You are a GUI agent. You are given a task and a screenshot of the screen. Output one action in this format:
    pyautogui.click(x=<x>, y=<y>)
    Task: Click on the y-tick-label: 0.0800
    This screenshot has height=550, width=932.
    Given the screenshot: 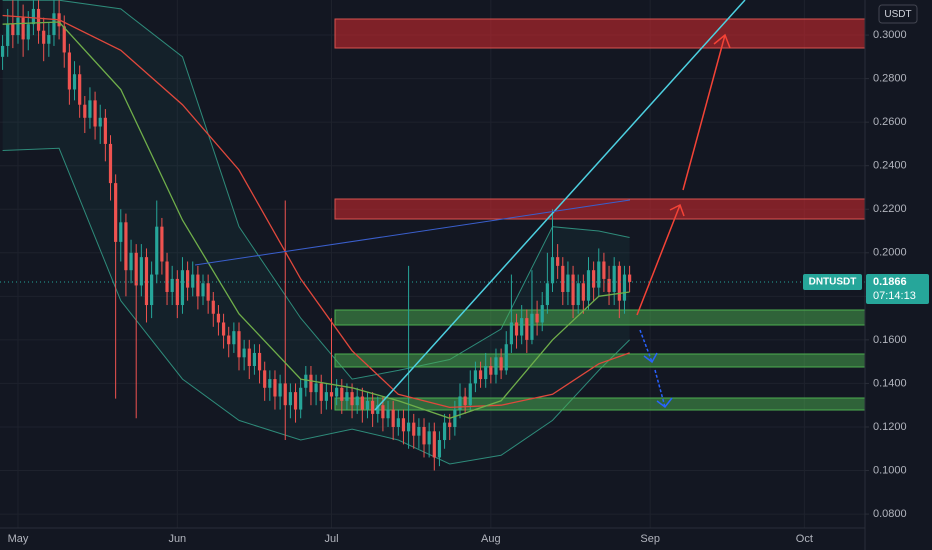 What is the action you would take?
    pyautogui.click(x=890, y=514)
    